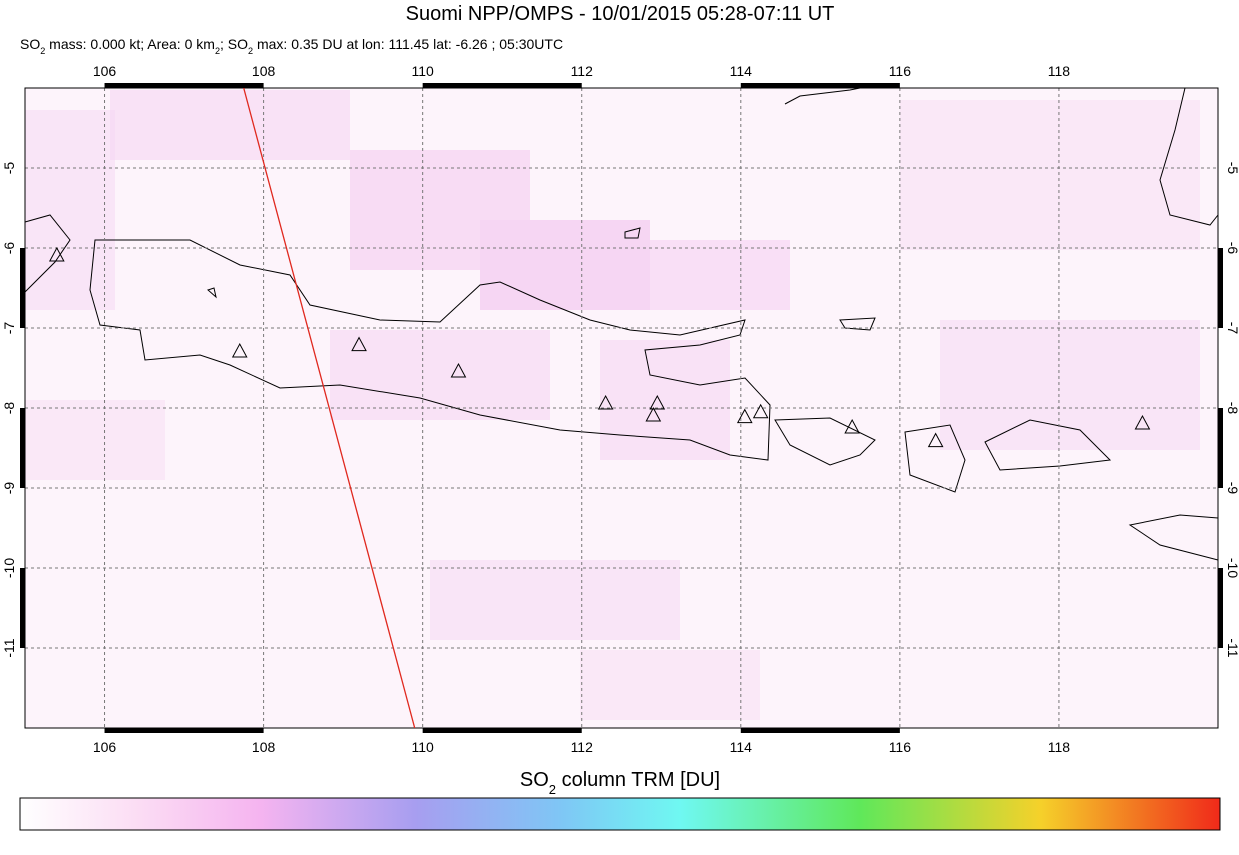 This screenshot has height=855, width=1239. Describe the element at coordinates (638, 780) in the screenshot. I see `text-part: column TRM [DU]` at that location.